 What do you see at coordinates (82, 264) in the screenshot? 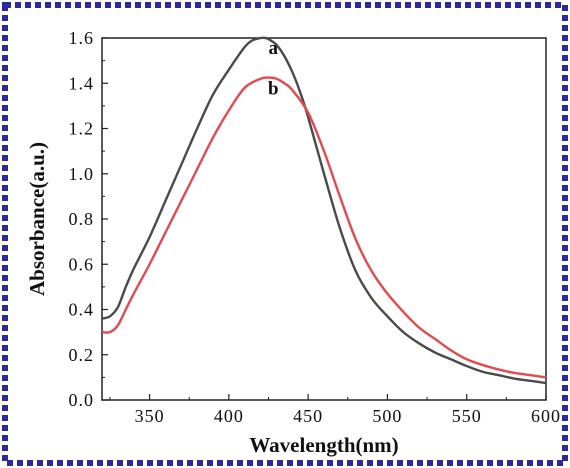
I see `y-tick-label: 0.6` at bounding box center [82, 264].